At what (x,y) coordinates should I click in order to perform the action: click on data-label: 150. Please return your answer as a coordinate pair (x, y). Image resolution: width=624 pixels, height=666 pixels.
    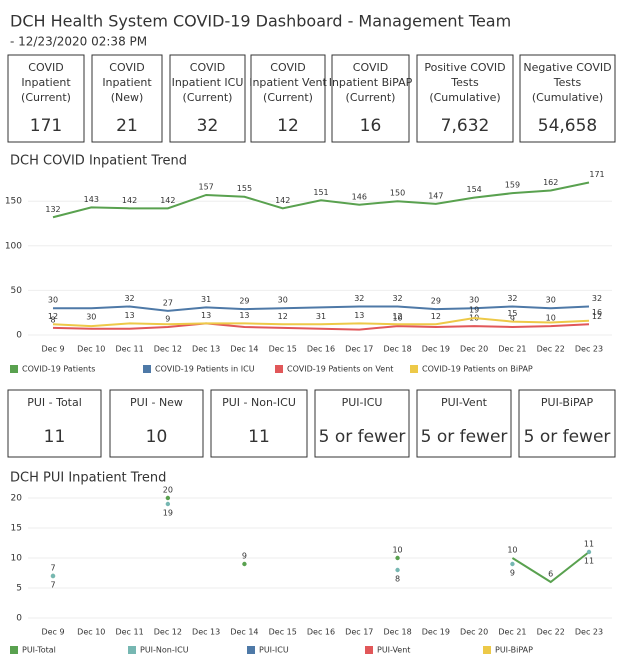
    Looking at the image, I should click on (397, 193).